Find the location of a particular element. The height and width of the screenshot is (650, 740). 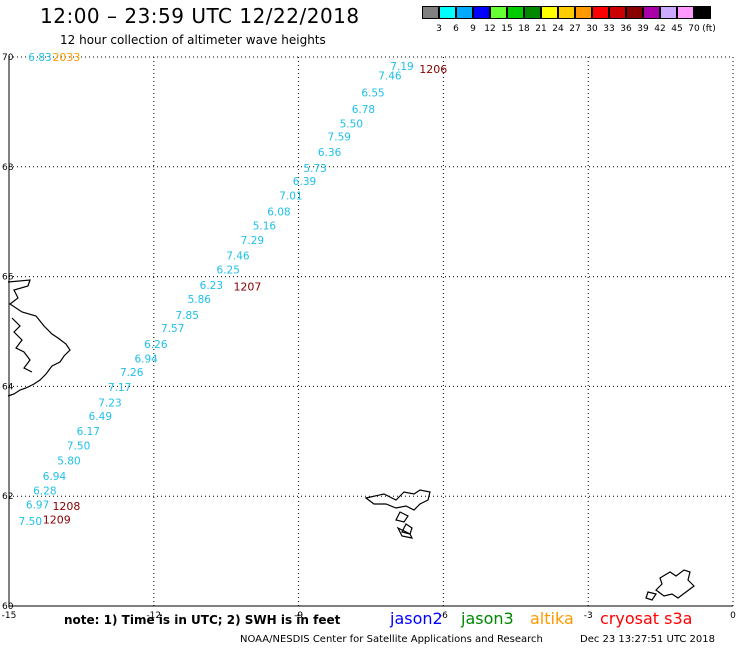

scale-label: 36 is located at coordinates (626, 29).